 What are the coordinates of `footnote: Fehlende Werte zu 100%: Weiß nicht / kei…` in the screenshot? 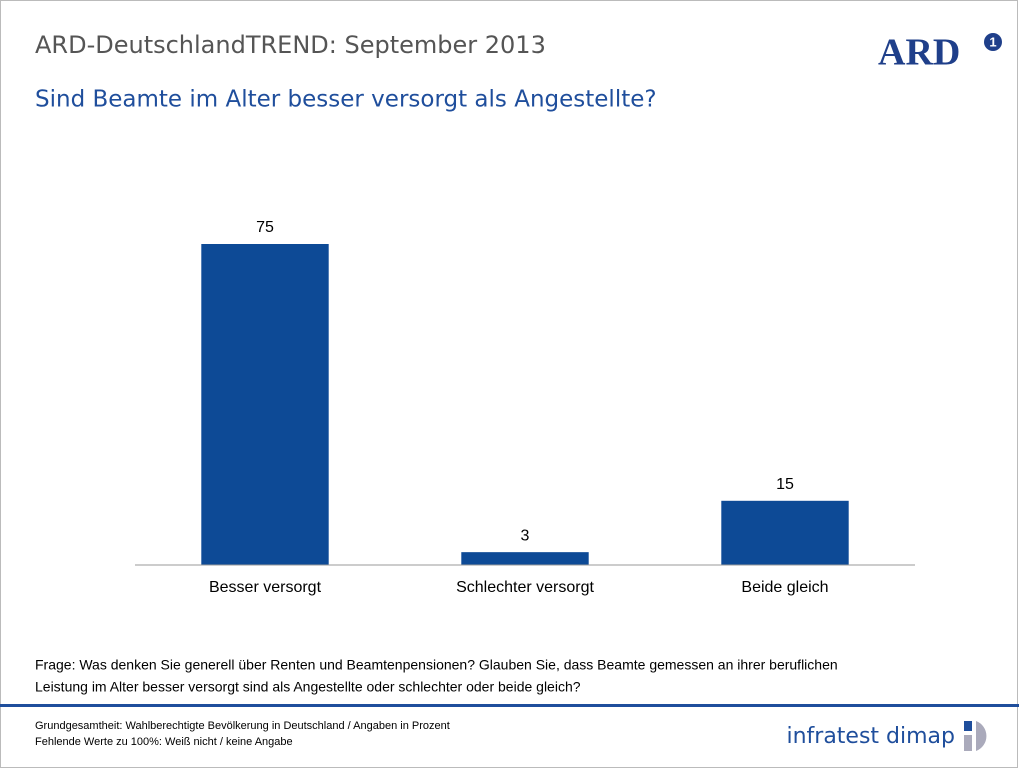 It's located at (164, 742).